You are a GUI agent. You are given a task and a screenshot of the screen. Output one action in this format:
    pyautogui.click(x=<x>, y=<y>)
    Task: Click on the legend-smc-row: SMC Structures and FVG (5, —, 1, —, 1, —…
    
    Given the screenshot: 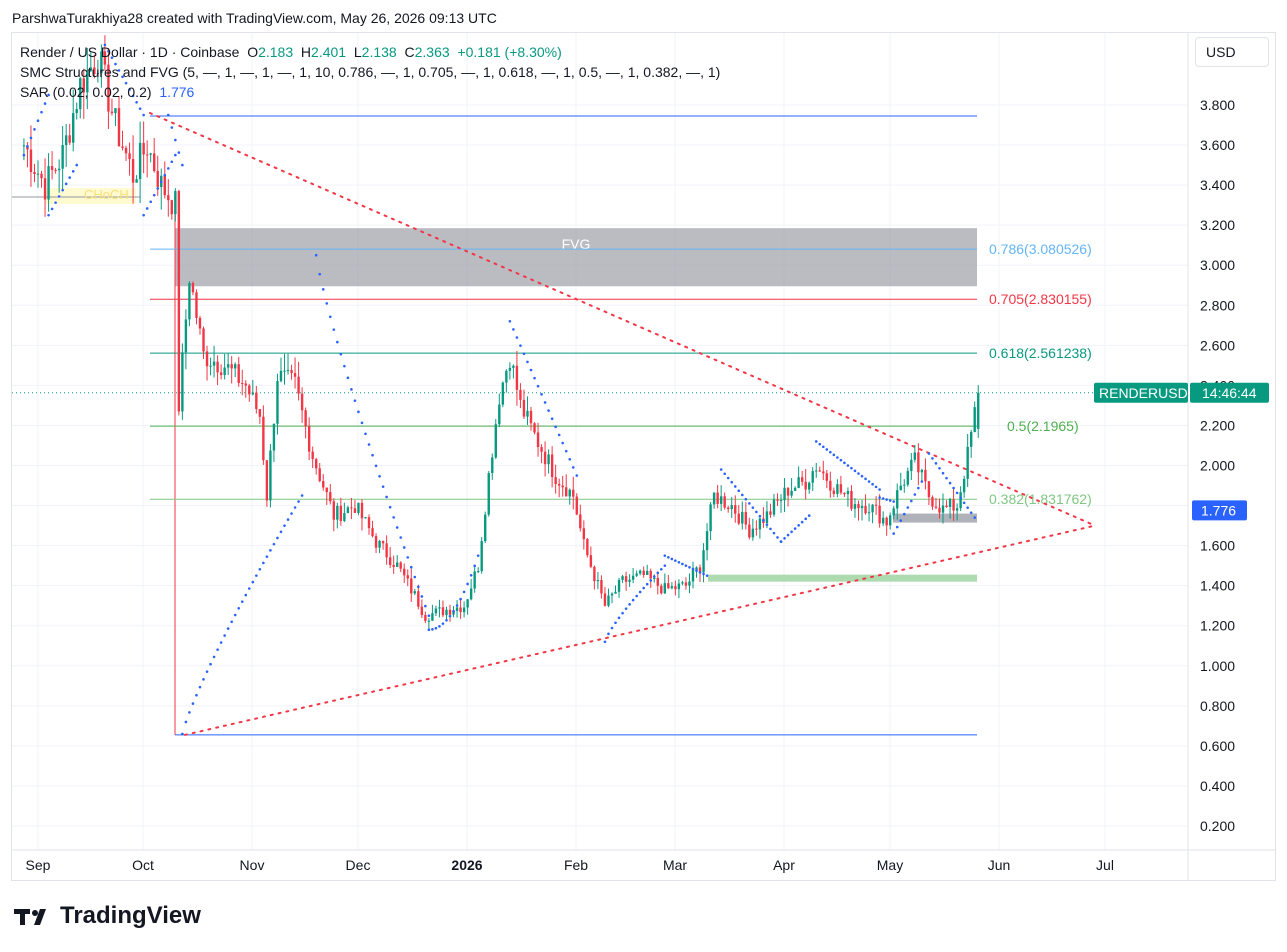 What is the action you would take?
    pyautogui.click(x=370, y=72)
    